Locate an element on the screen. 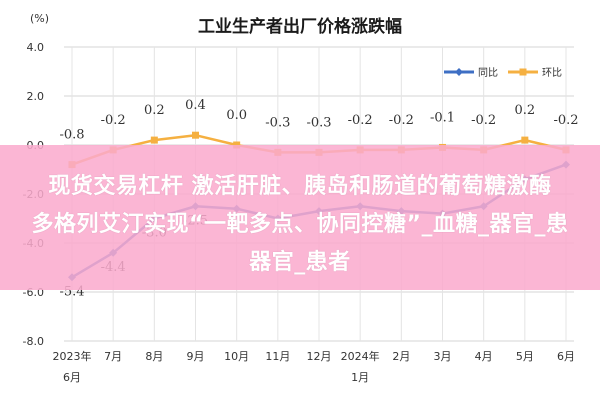 This screenshot has width=600, height=400. x-tick-label: 7月 is located at coordinates (113, 356).